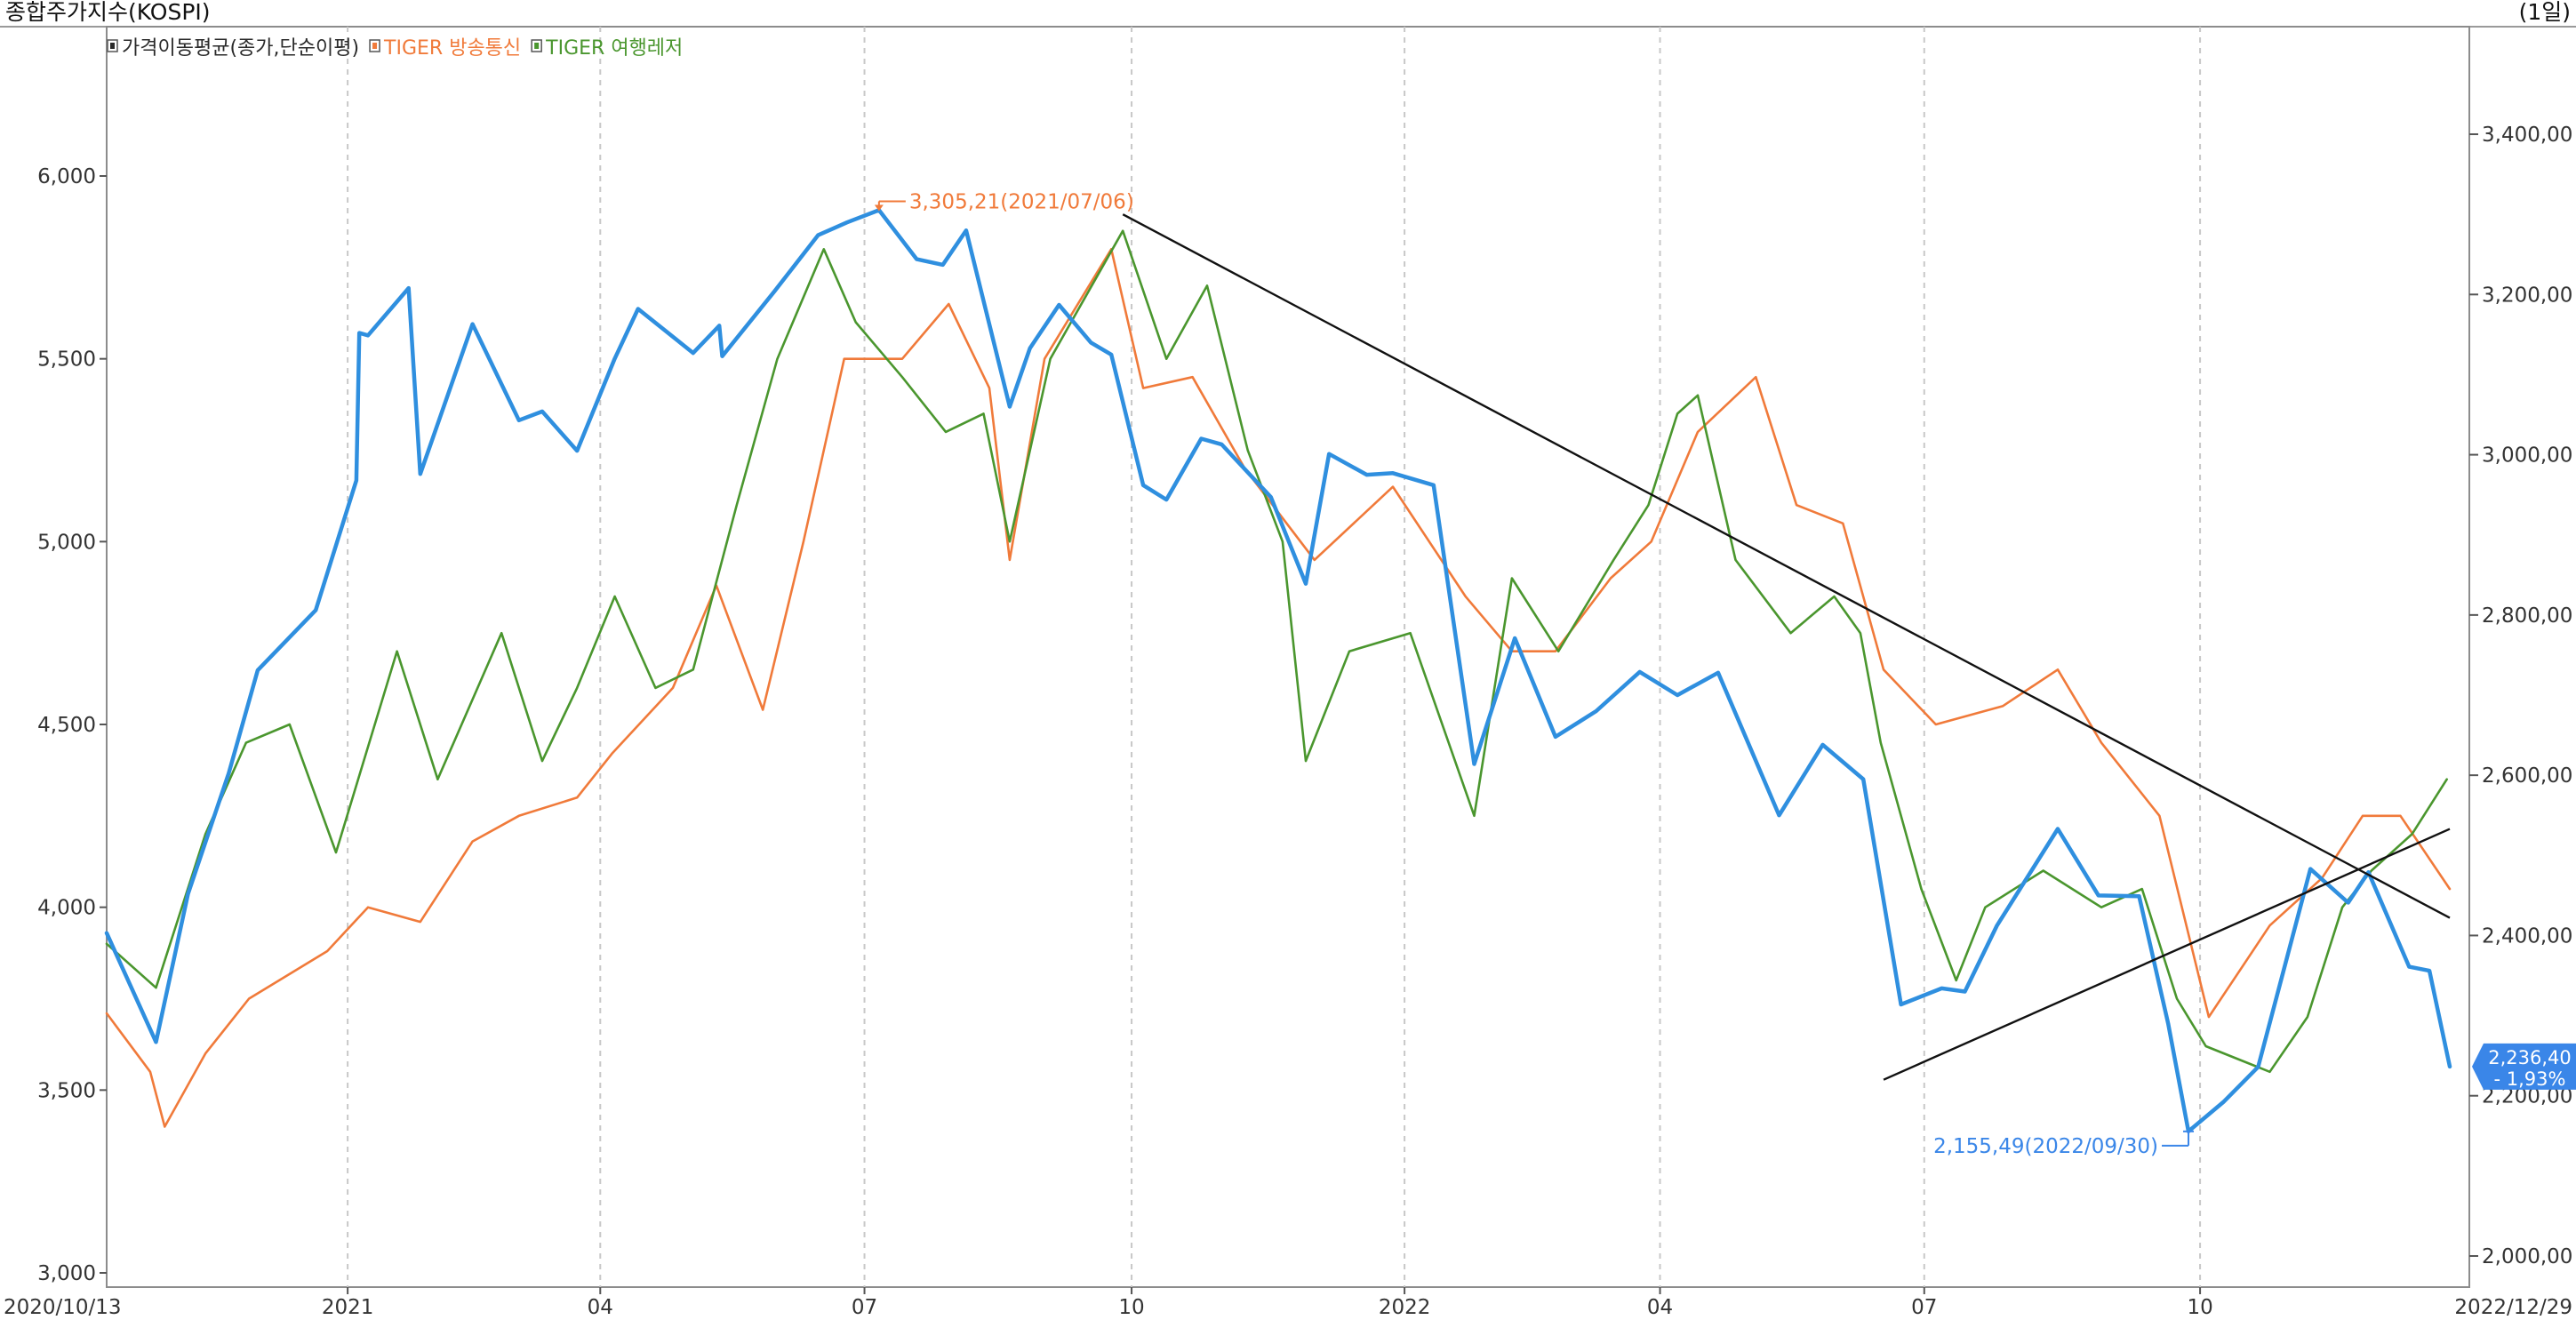 This screenshot has width=2576, height=1328. I want to click on last-change-text: - 1,93%, so click(2530, 1079).